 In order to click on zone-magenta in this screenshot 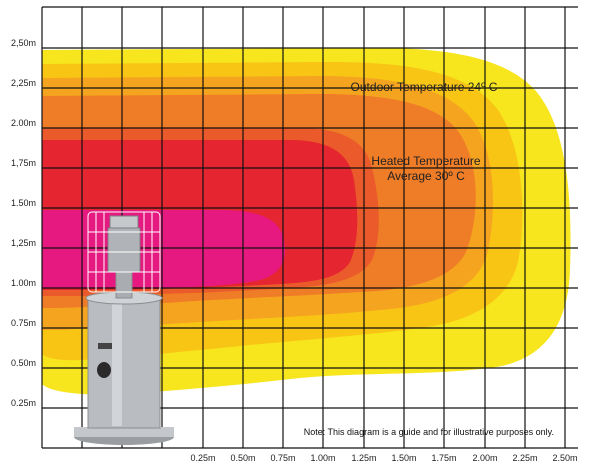, I will do `click(164, 249)`.